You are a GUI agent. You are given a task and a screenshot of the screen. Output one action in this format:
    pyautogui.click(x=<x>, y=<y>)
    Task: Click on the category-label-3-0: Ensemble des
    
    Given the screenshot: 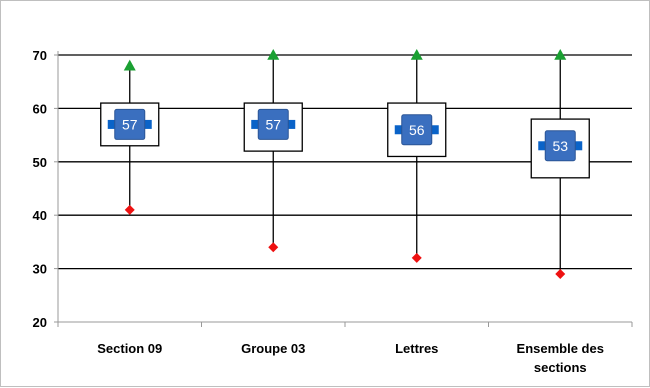 What is the action you would take?
    pyautogui.click(x=560, y=348)
    